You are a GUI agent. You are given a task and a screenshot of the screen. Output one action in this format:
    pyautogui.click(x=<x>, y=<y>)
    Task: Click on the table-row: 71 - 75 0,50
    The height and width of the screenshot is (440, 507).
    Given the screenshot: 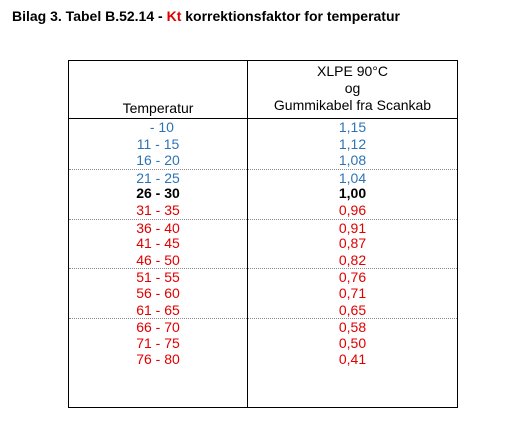 What is the action you would take?
    pyautogui.click(x=263, y=343)
    